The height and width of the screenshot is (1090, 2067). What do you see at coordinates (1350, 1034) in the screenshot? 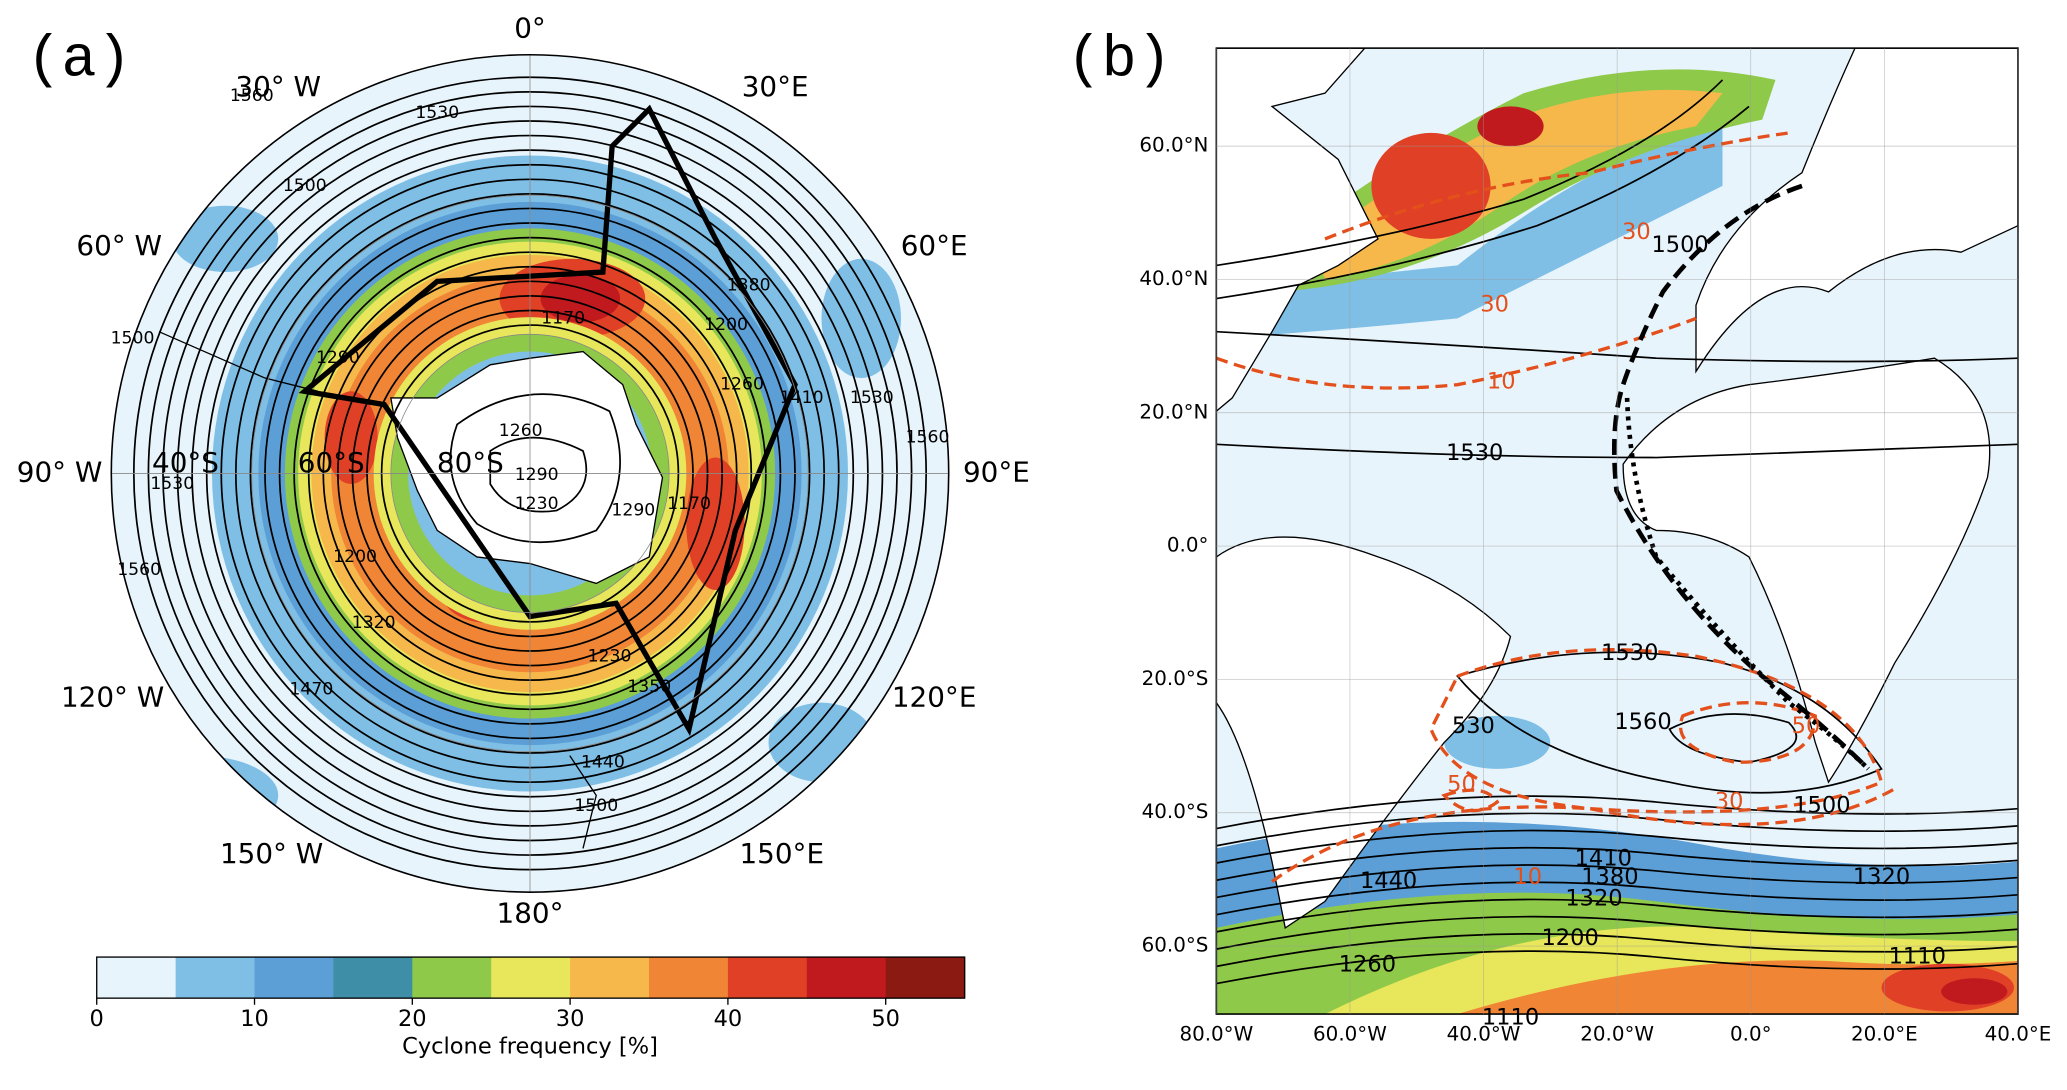
I see `x-tick-label: 60.0°W` at bounding box center [1350, 1034].